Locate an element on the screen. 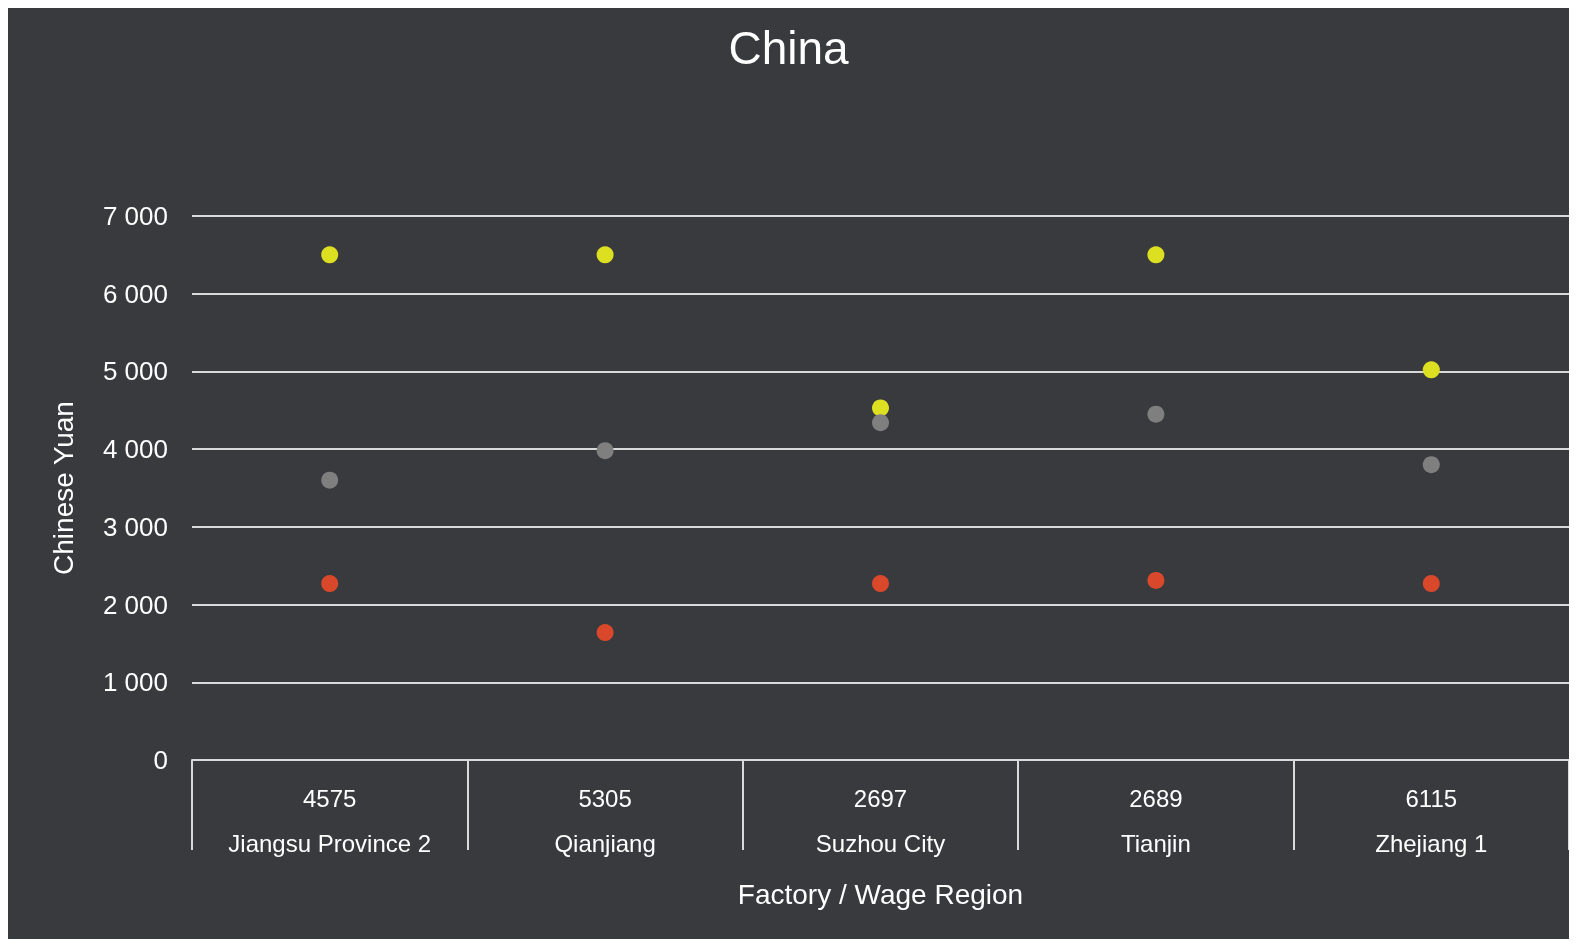  y-tick-label: 2 000 is located at coordinates (135, 604).